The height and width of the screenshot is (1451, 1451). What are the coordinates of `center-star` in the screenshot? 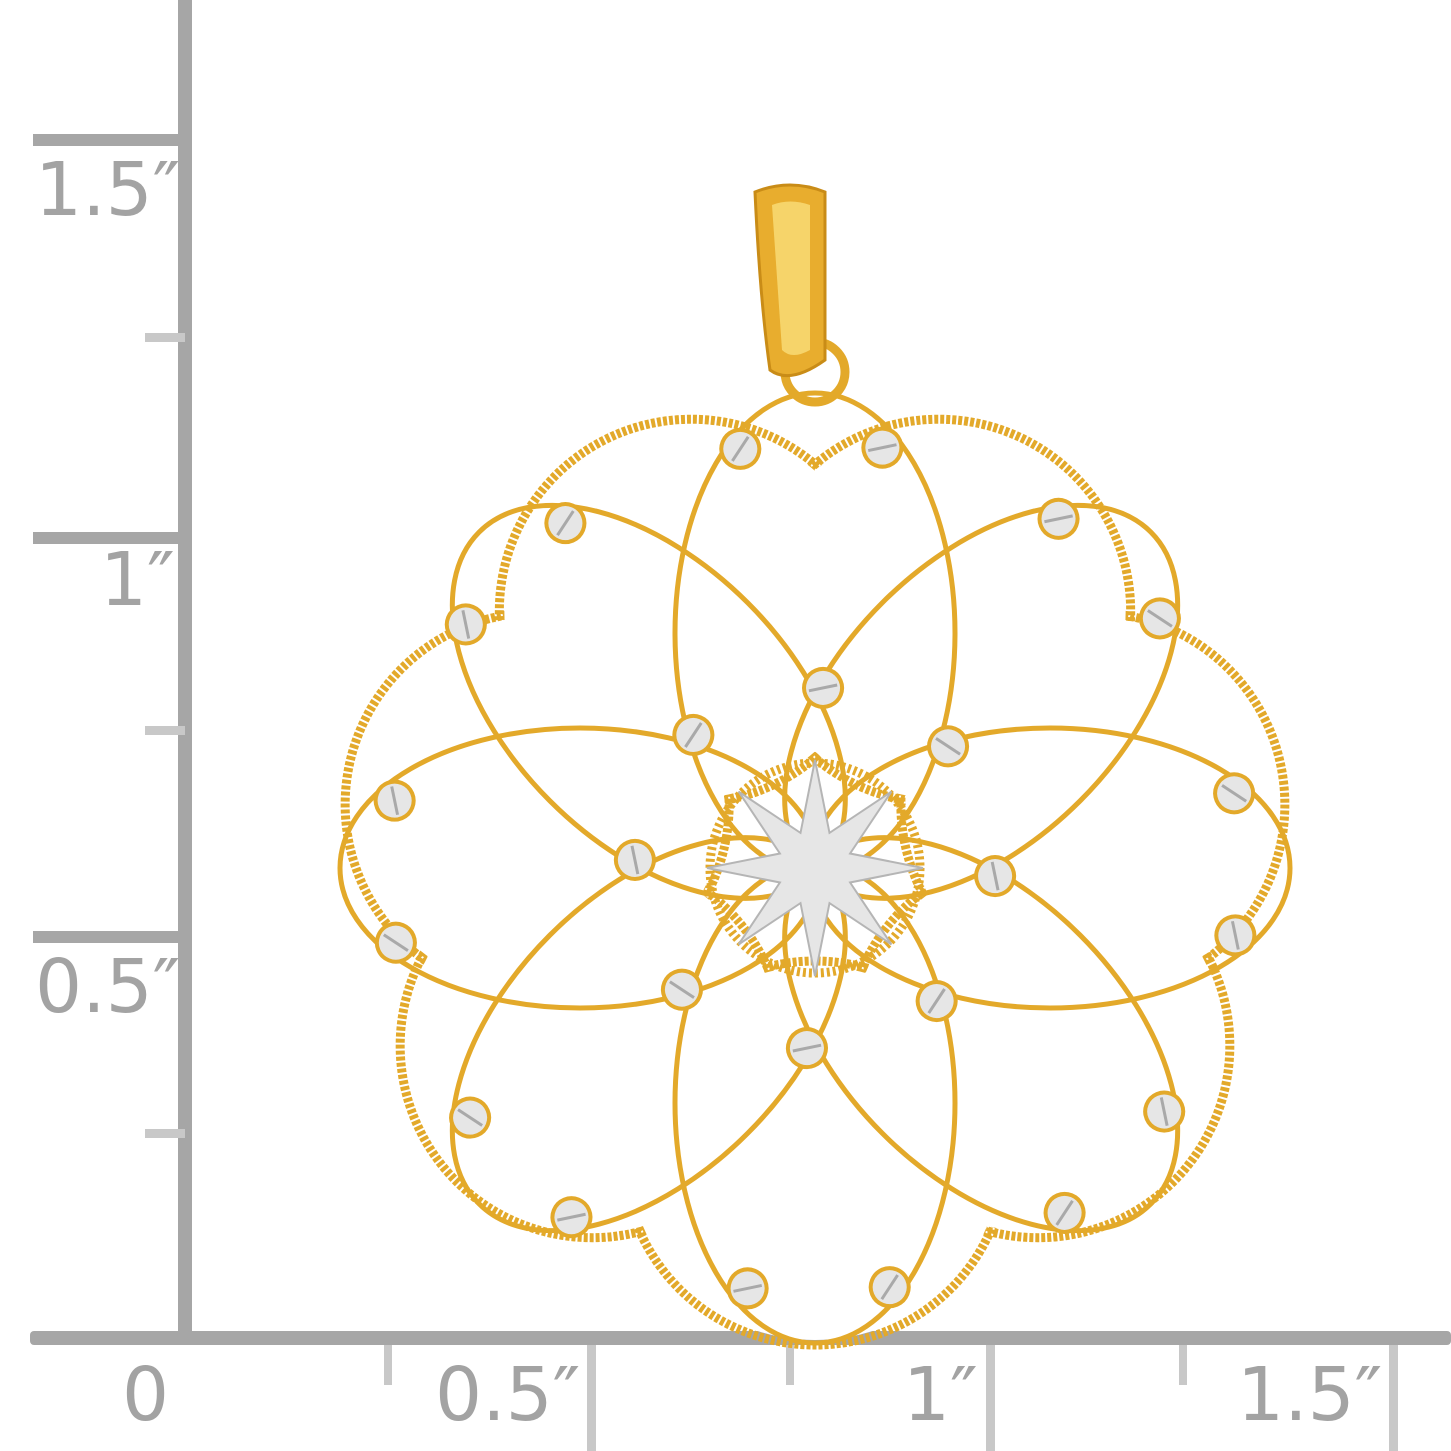 It's located at (815, 868).